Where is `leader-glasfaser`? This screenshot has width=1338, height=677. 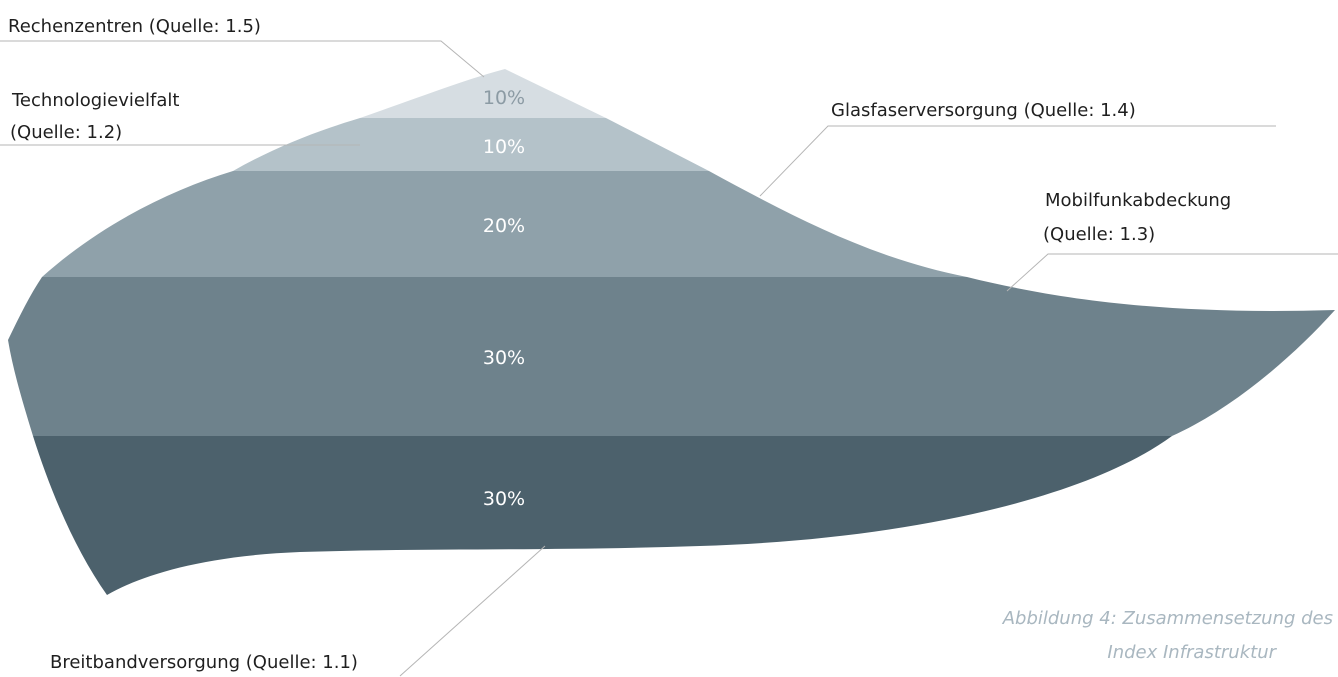
leader-glasfaser is located at coordinates (1017, 161).